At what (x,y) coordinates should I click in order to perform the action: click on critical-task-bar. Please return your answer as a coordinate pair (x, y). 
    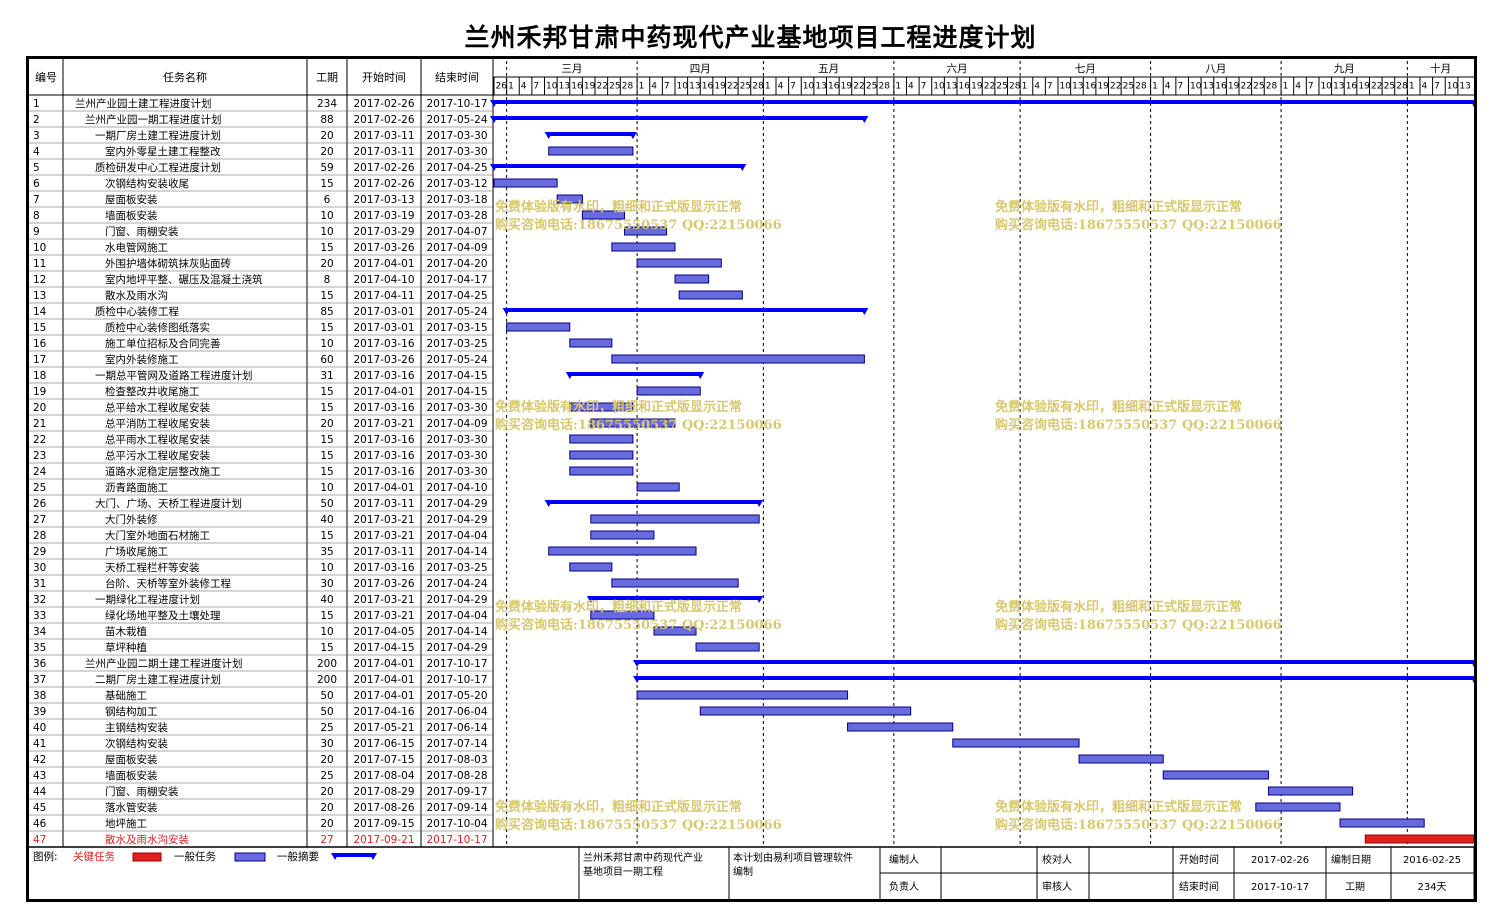
    Looking at the image, I should click on (1419, 839).